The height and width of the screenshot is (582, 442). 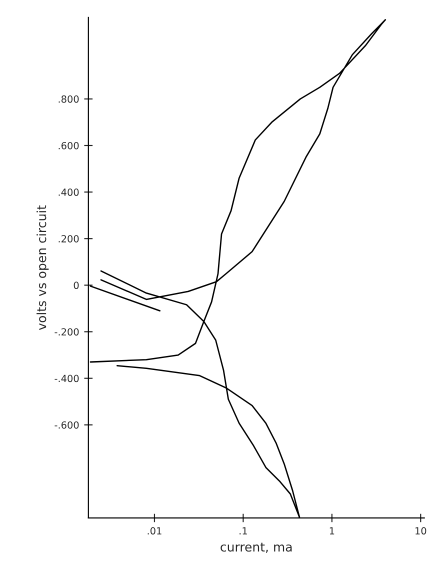 I want to click on y-axis-title: volts vs open circuit, so click(x=42, y=267).